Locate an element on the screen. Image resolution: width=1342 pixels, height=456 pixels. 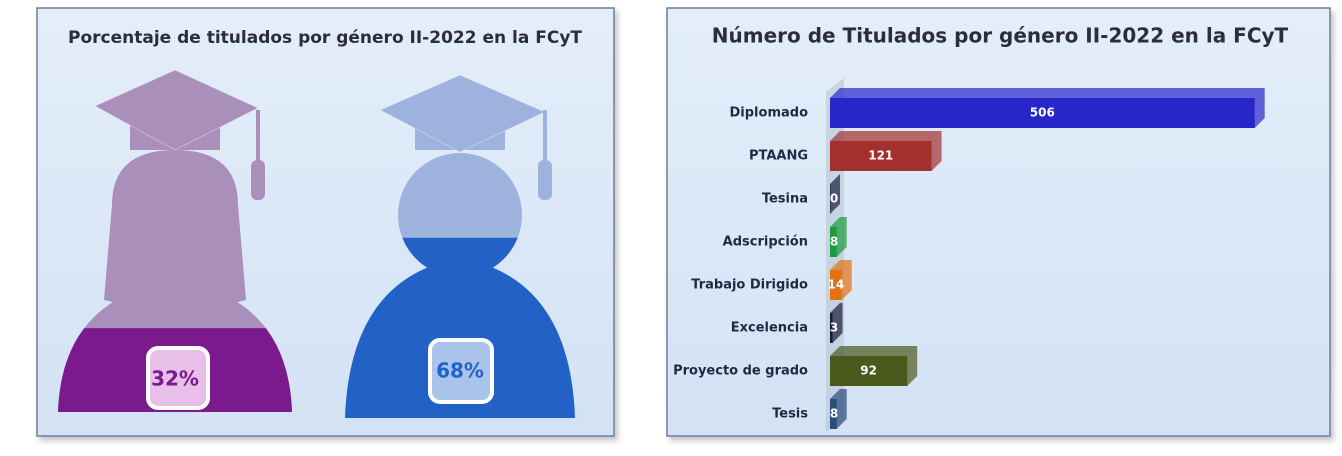
y-tick-label: PTAANG is located at coordinates (778, 156).